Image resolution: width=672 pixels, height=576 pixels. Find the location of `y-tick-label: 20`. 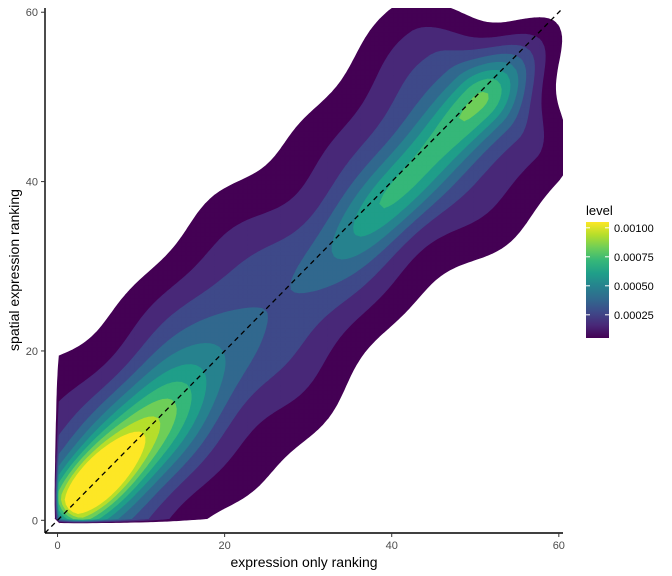

y-tick-label: 20 is located at coordinates (32, 352).